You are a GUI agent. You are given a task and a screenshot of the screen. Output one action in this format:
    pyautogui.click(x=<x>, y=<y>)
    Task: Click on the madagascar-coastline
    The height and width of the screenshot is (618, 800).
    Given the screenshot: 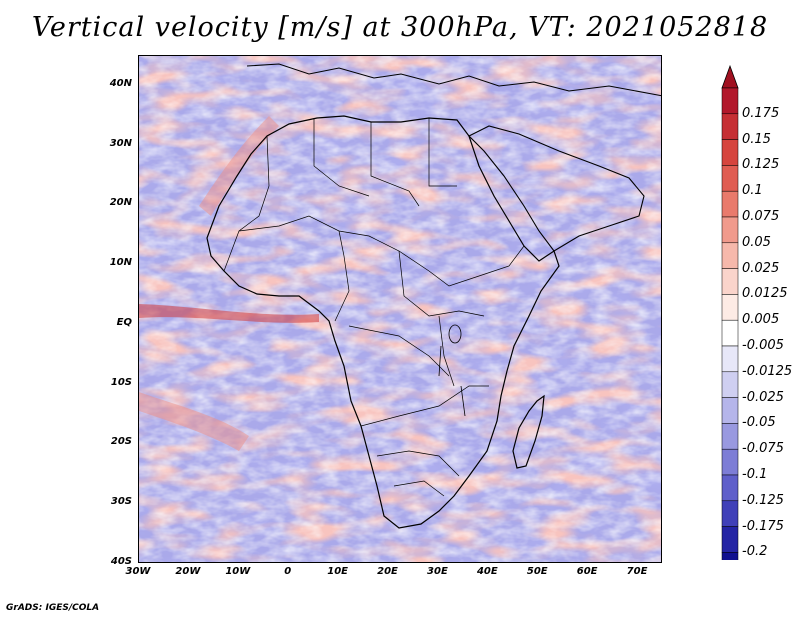 What is the action you would take?
    pyautogui.click(x=528, y=431)
    